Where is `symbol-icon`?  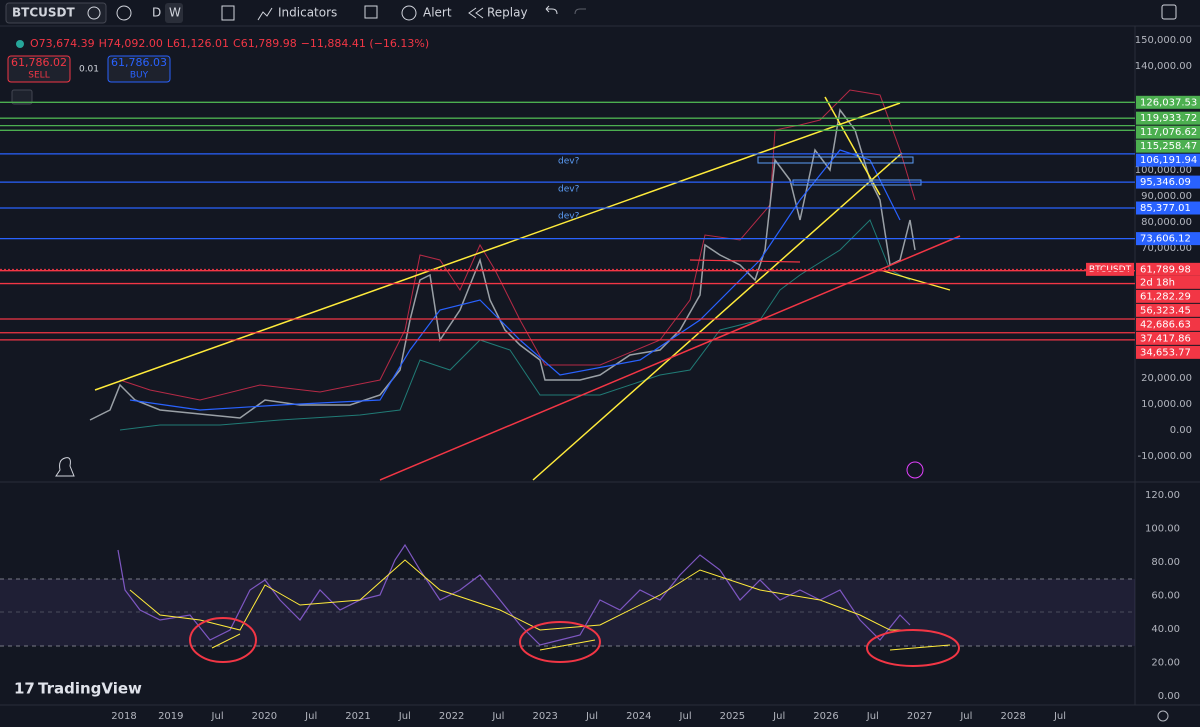
symbol-icon is located at coordinates (94, 13).